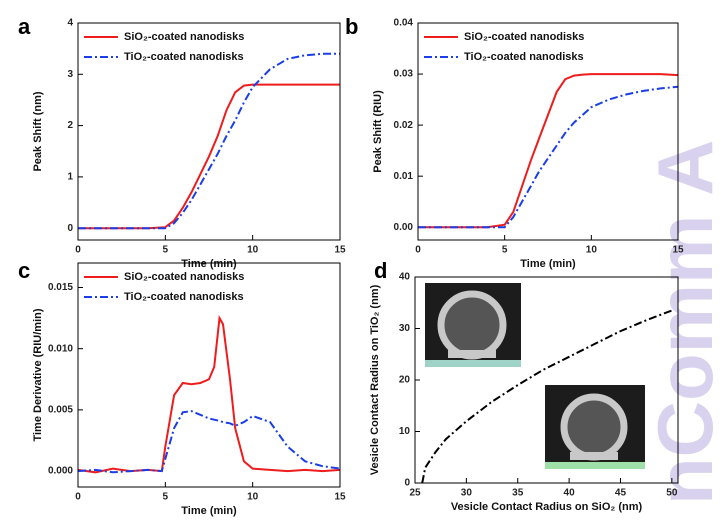 This screenshot has width=721, height=524. I want to click on y-tick-label: 0.02, so click(404, 125).